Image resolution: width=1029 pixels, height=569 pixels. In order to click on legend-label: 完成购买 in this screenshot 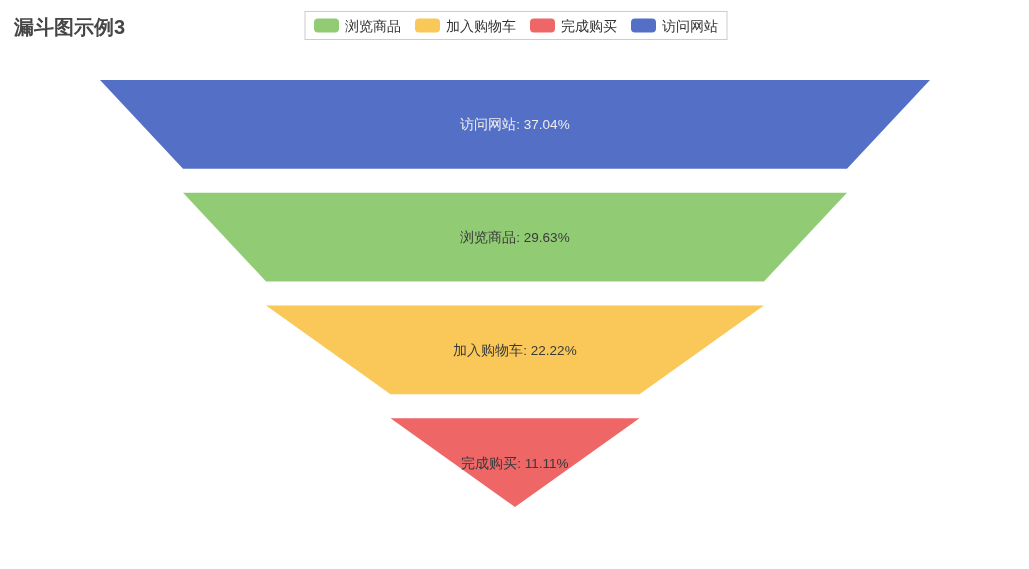, I will do `click(589, 26)`.